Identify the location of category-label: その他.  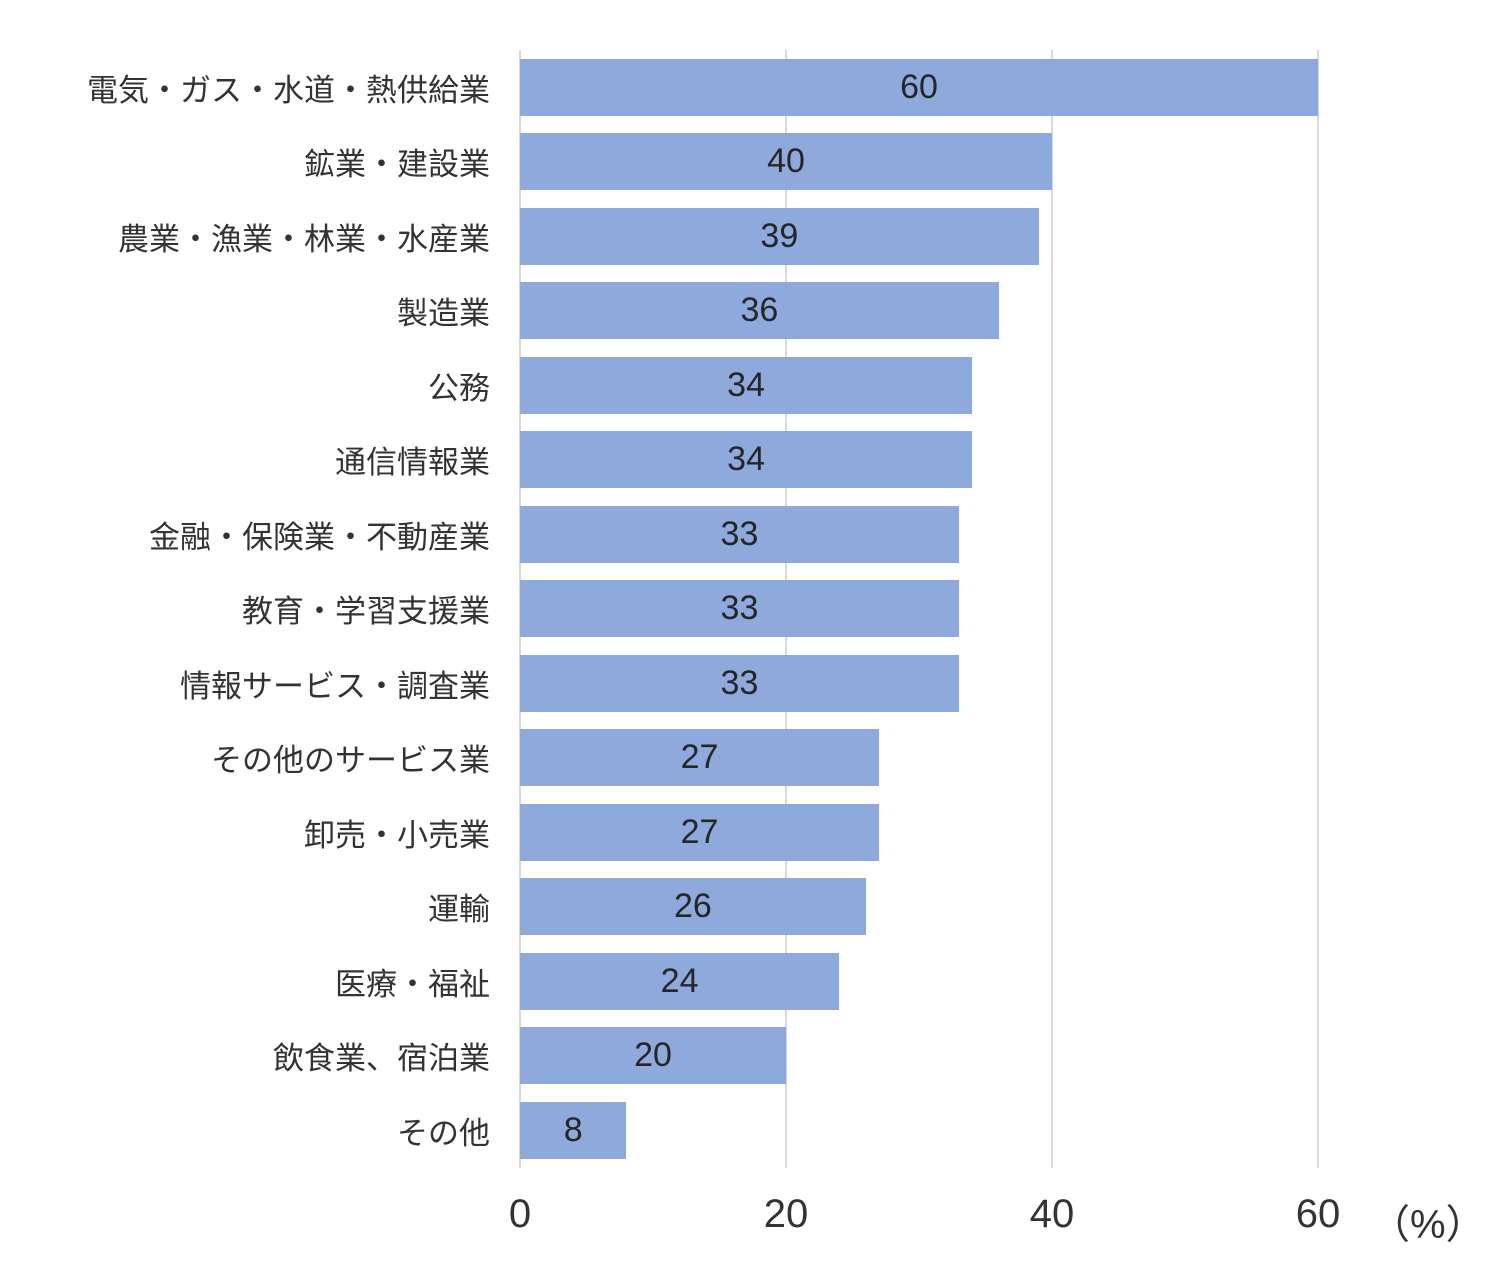
(443, 1133).